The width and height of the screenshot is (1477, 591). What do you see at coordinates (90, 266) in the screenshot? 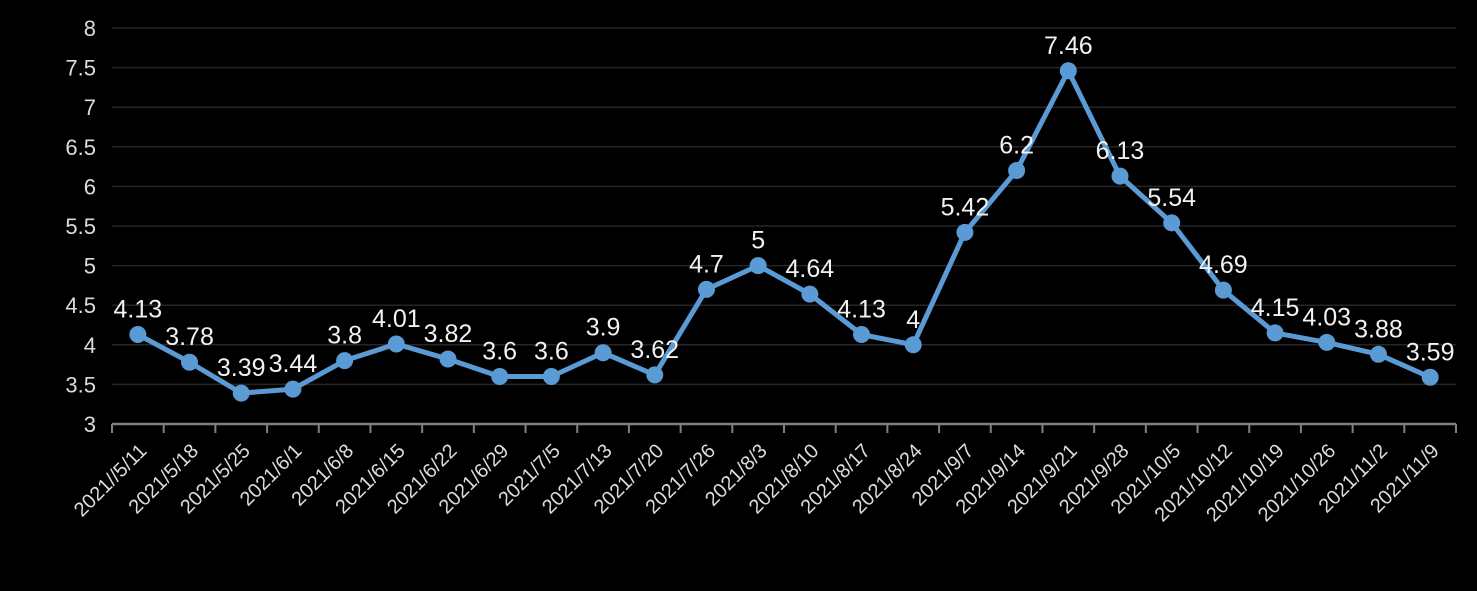
I see `y-tick-label: 5` at bounding box center [90, 266].